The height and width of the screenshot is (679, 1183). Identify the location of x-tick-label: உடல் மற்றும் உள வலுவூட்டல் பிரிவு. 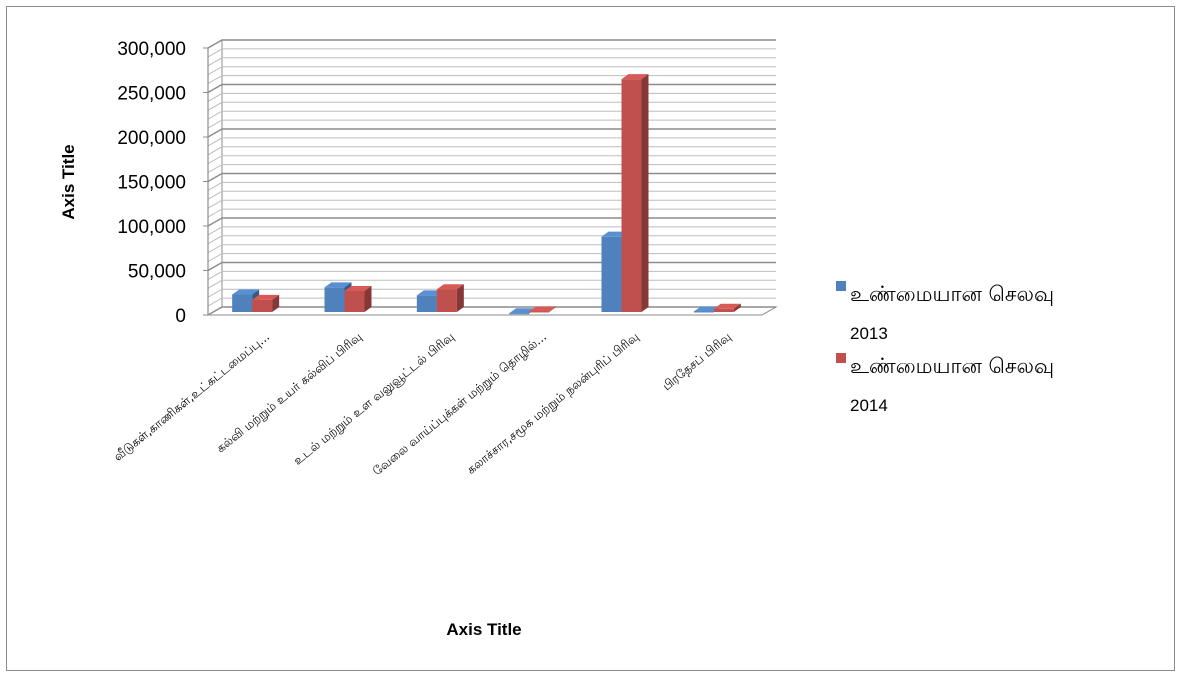
(374, 398).